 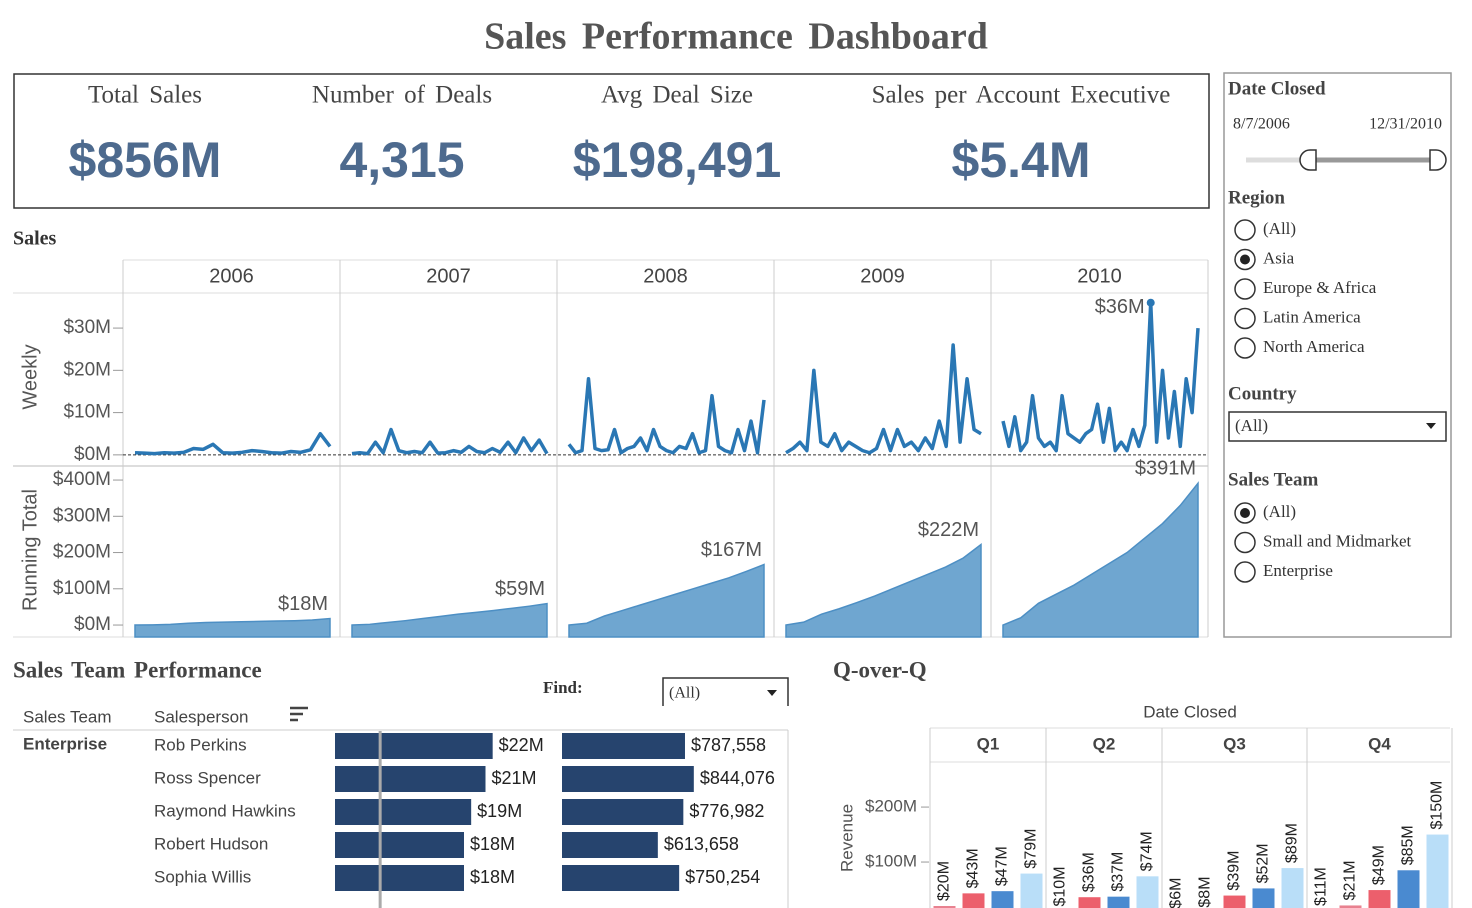 I want to click on panel-header: 2010, so click(x=1099, y=276).